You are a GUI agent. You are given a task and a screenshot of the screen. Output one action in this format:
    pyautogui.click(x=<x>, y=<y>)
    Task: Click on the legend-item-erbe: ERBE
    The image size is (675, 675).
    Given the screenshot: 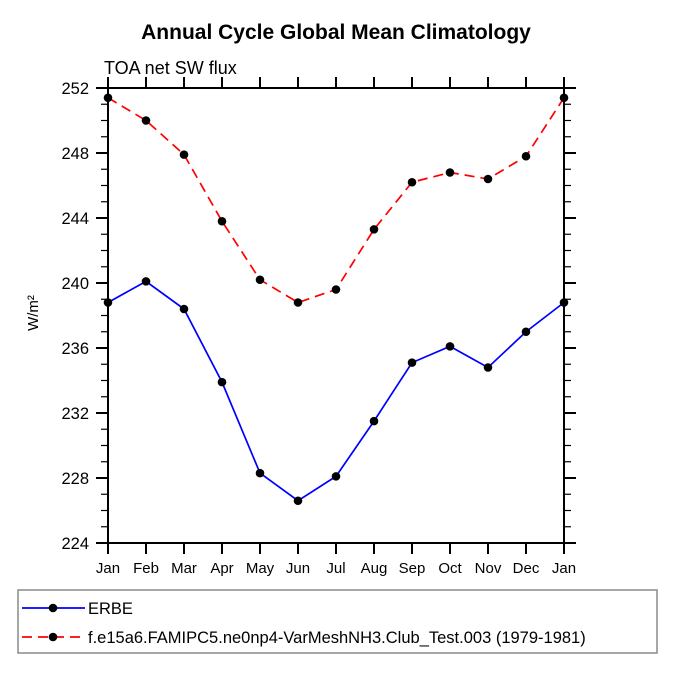 What is the action you would take?
    pyautogui.click(x=77, y=609)
    